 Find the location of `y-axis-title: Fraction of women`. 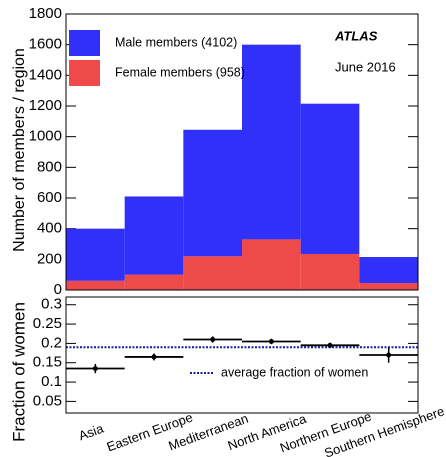

y-axis-title: Fraction of women is located at coordinates (18, 372).